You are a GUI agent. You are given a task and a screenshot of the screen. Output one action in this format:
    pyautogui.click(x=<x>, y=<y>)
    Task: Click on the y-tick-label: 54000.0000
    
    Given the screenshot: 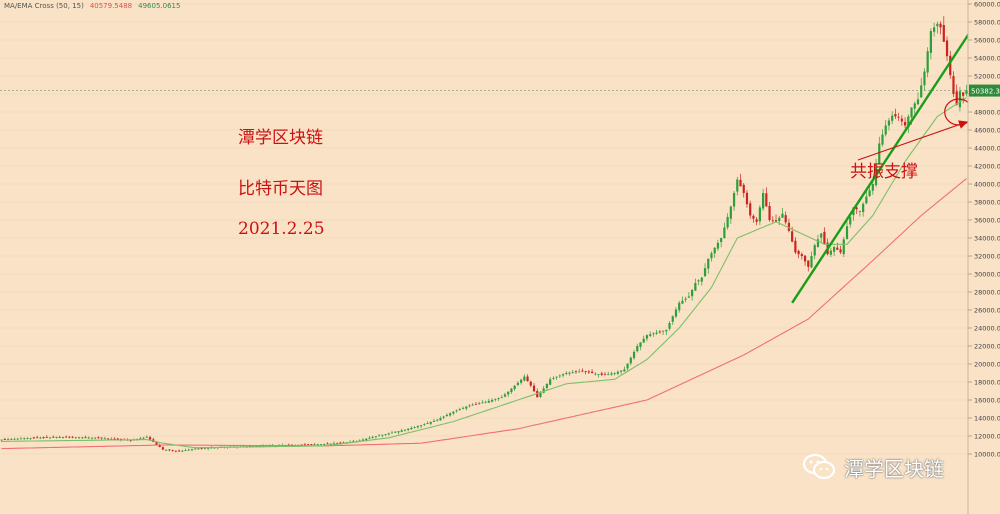 What is the action you would take?
    pyautogui.click(x=987, y=59)
    